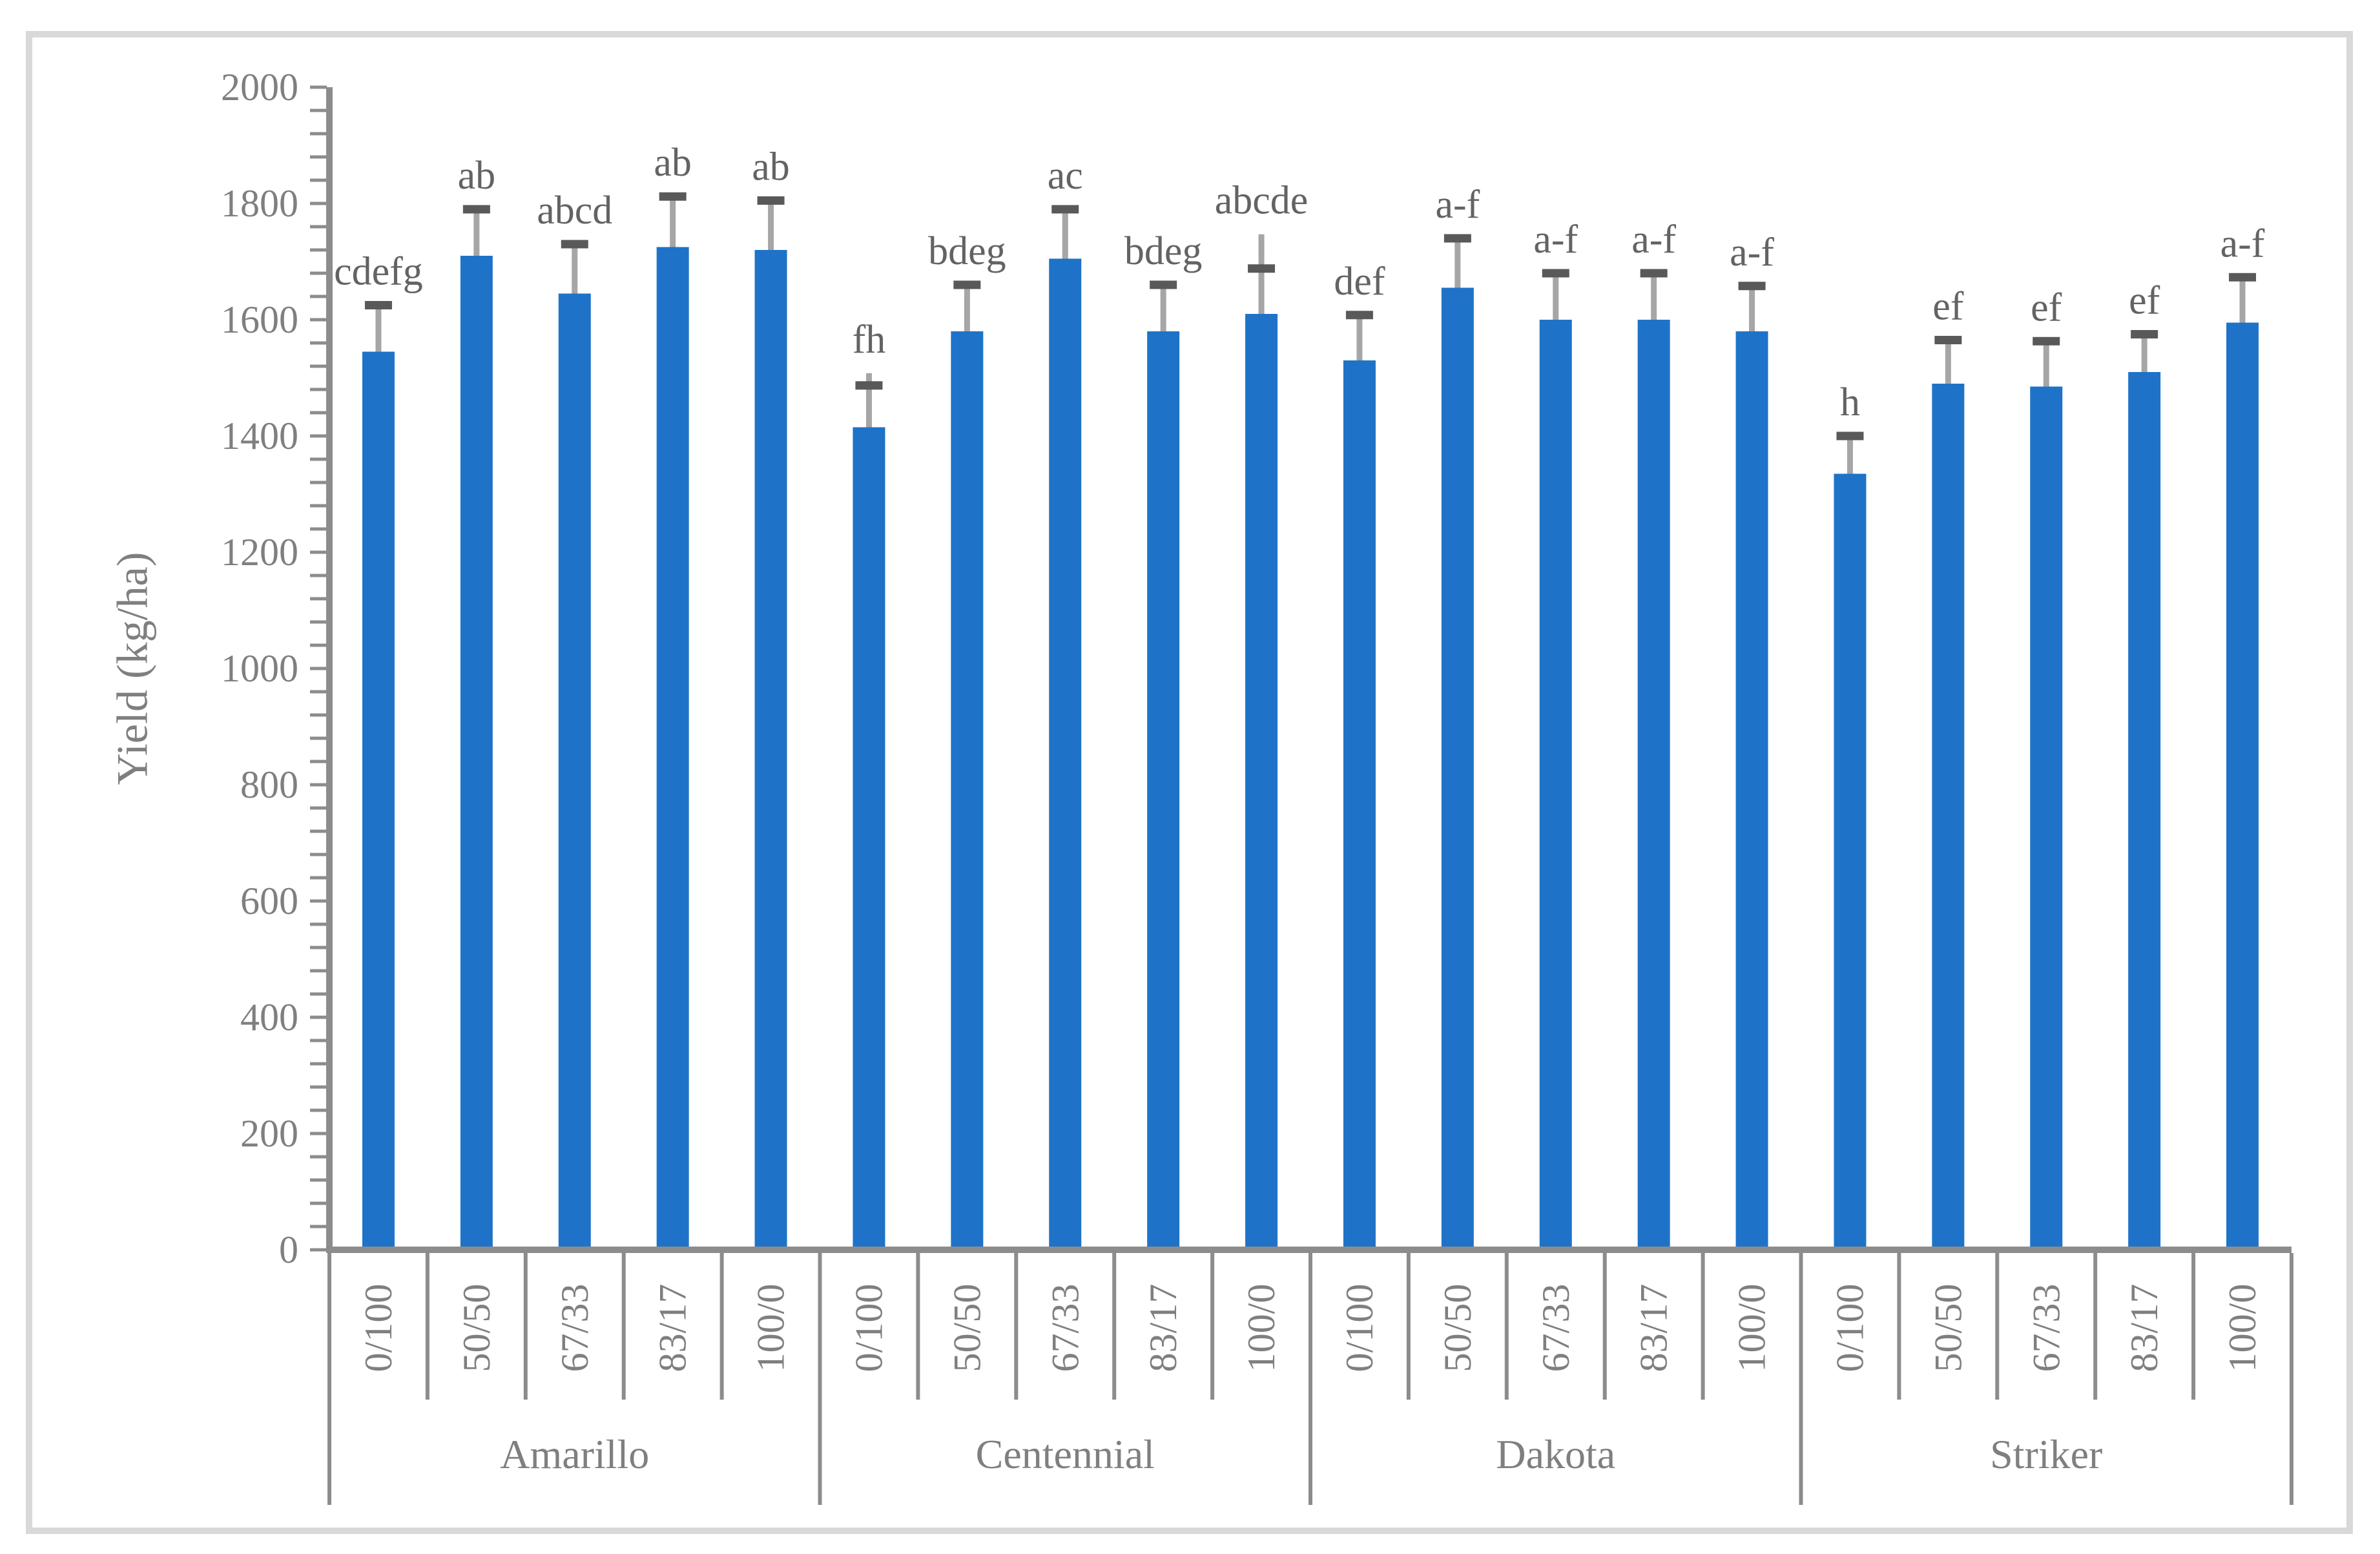 The height and width of the screenshot is (1554, 2380). Describe the element at coordinates (259, 552) in the screenshot. I see `y-axis-tick-label: 1200` at that location.